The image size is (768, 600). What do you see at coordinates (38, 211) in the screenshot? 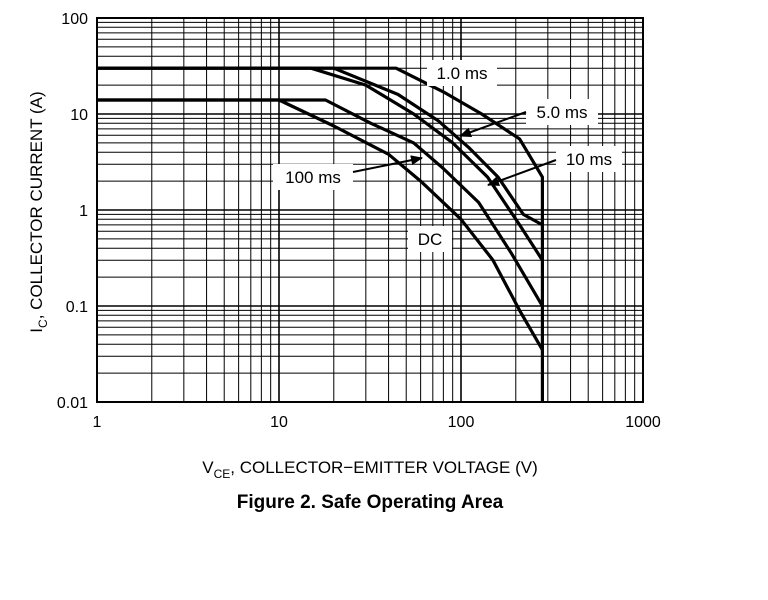
I see `y-axis-label: IC, COLLECTOR CURRENT (A)` at bounding box center [38, 211].